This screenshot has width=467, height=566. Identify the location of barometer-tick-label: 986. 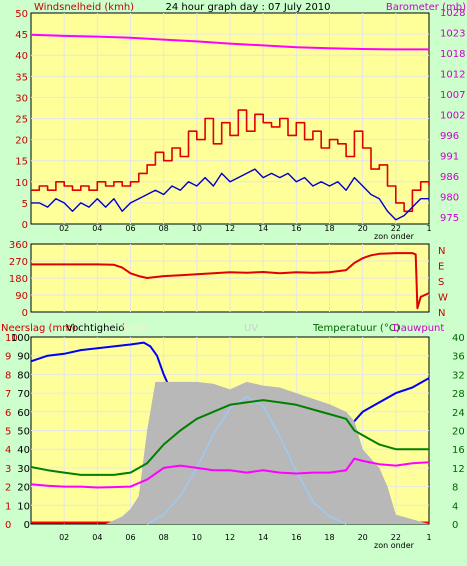
(449, 177).